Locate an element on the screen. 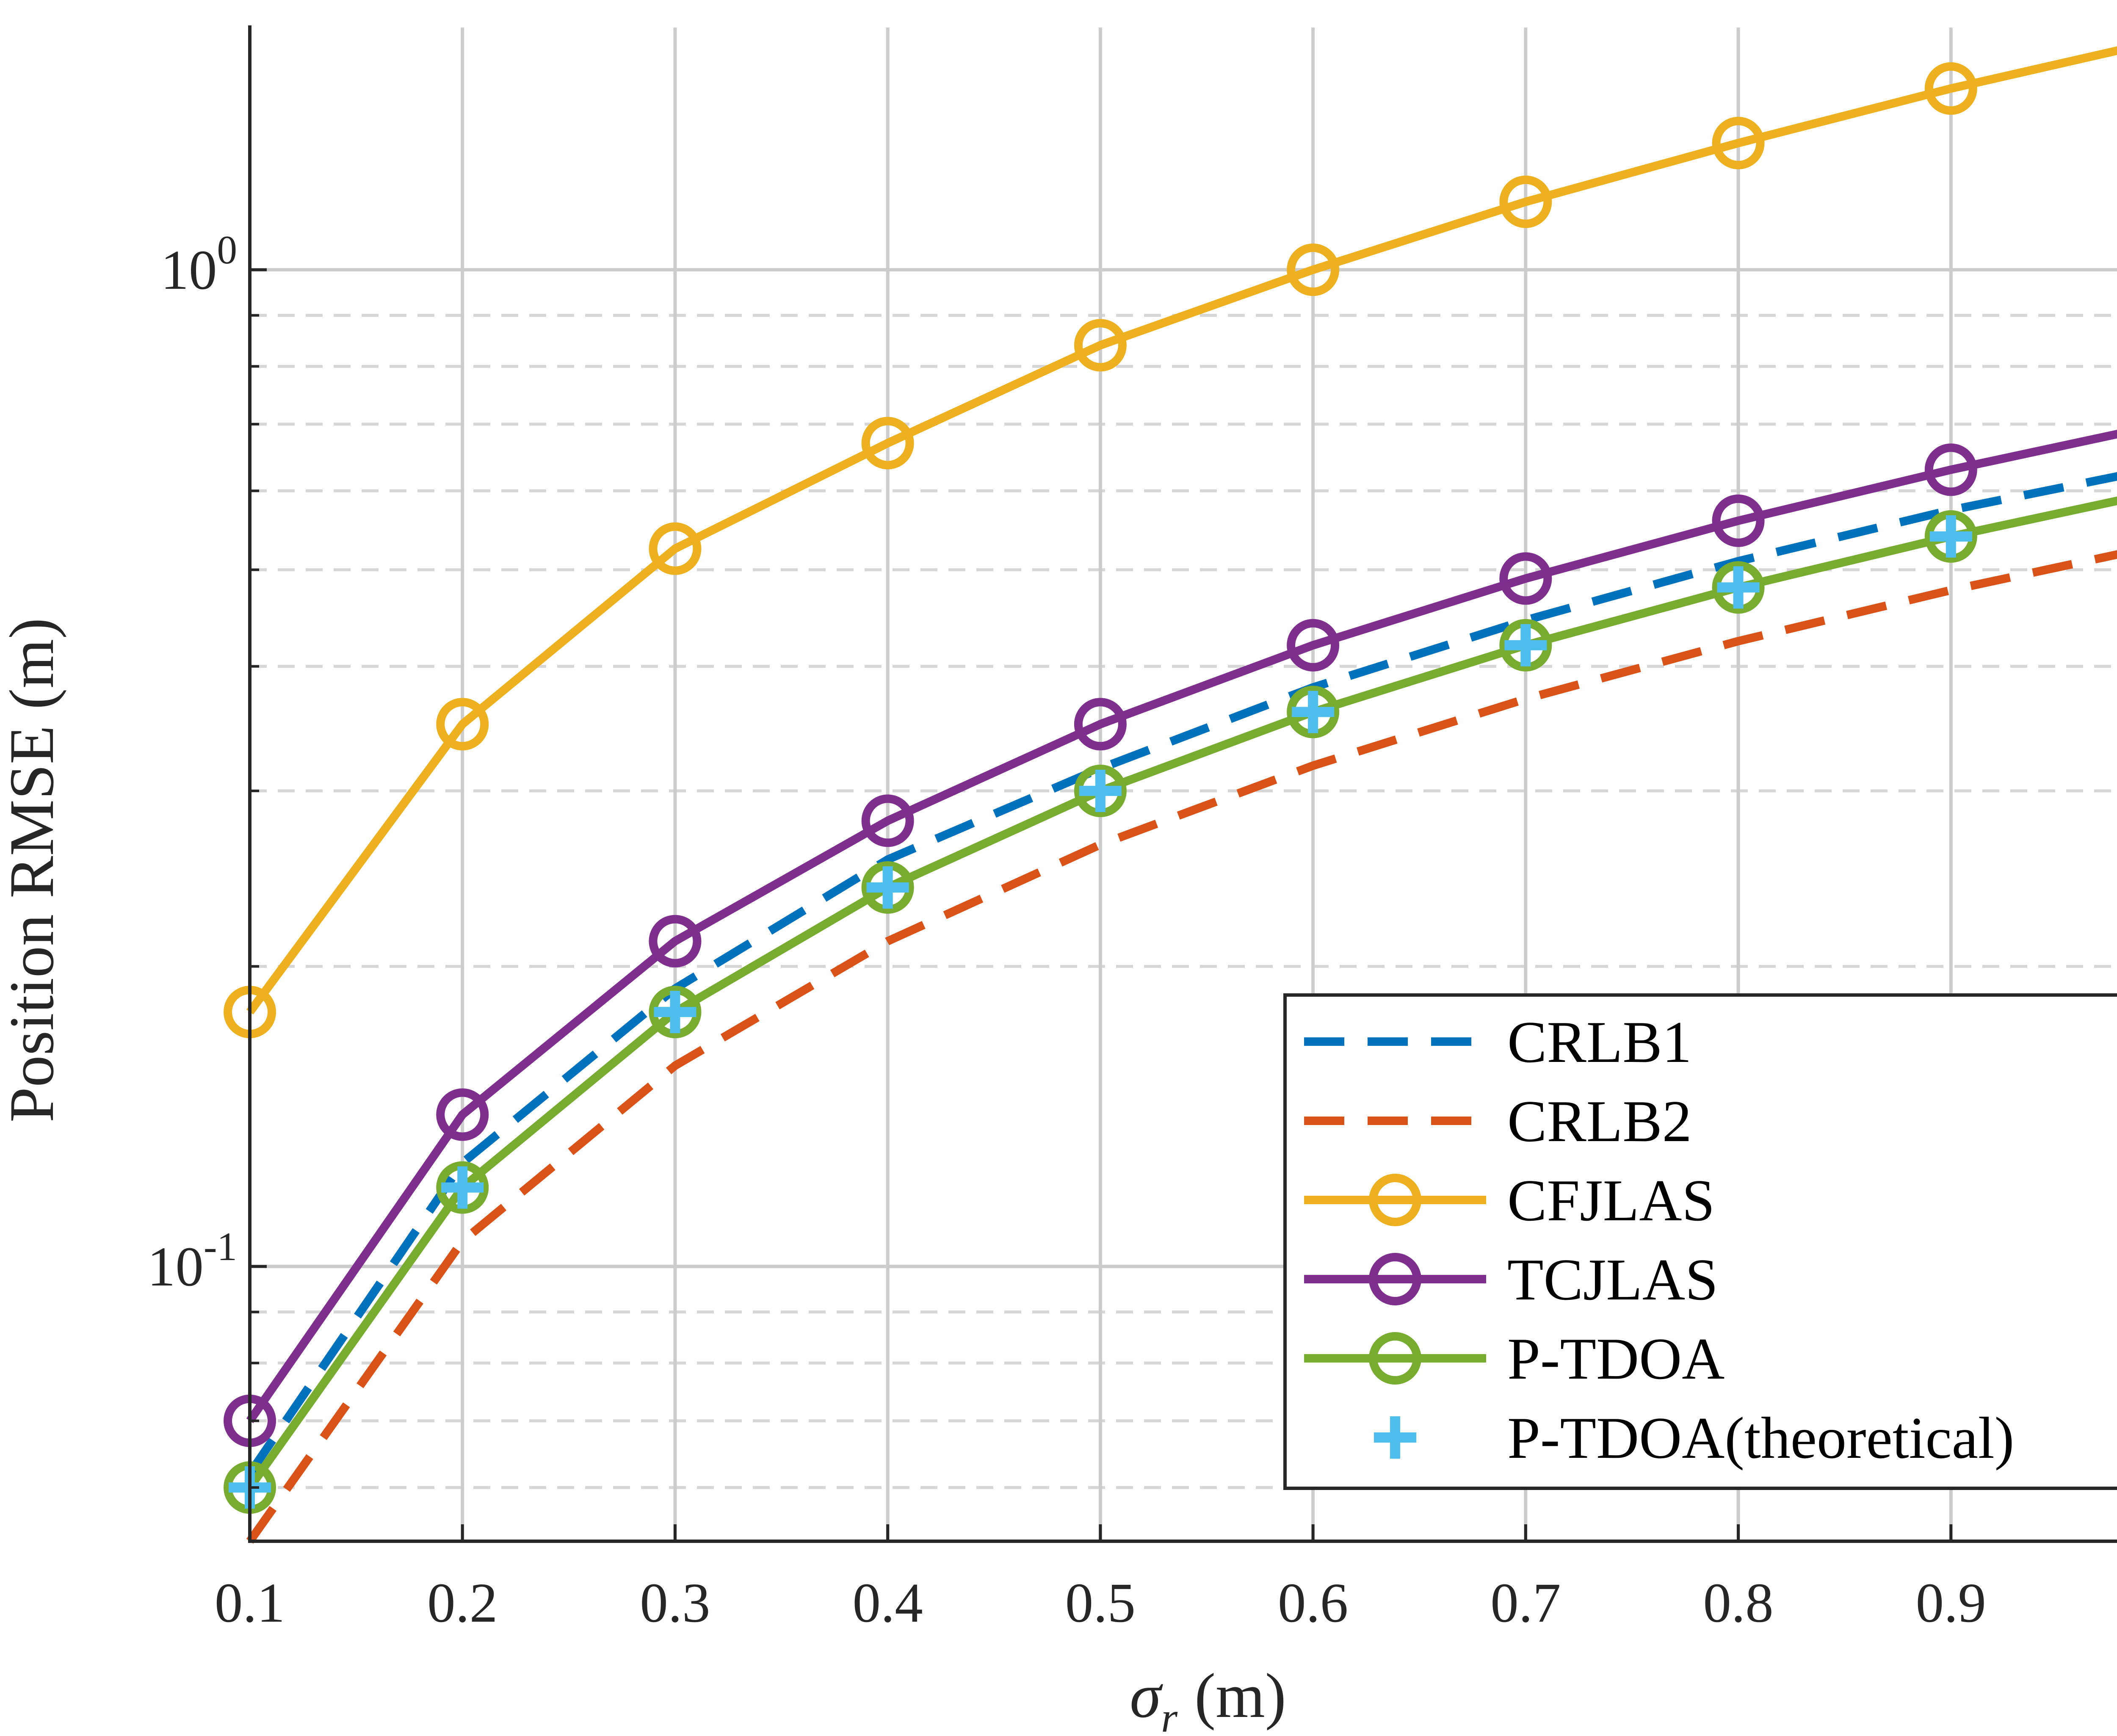  x-tick-label: 0.3 is located at coordinates (675, 1602).